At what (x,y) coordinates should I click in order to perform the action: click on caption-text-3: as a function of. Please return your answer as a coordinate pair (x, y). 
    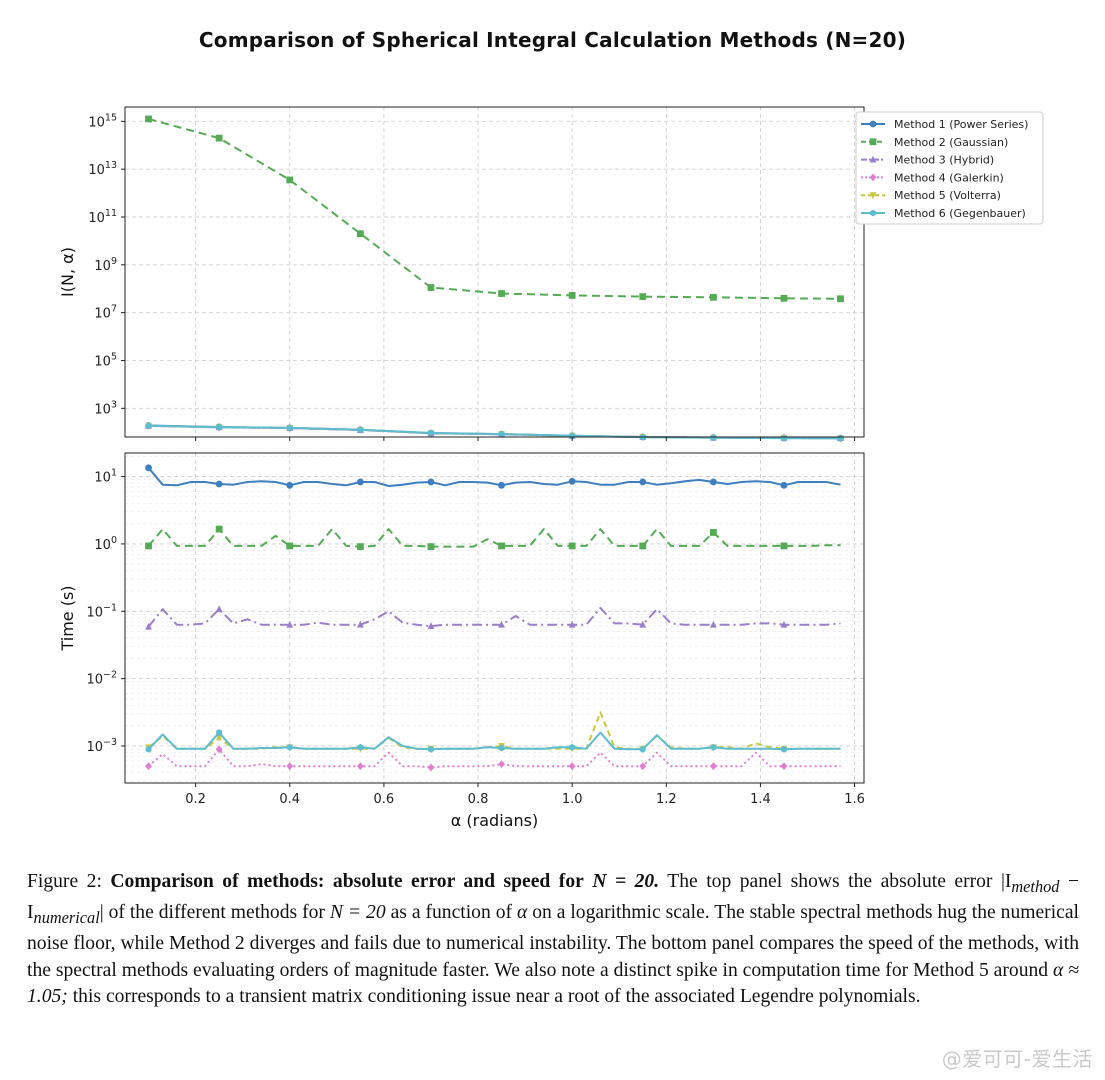
    Looking at the image, I should click on (451, 913).